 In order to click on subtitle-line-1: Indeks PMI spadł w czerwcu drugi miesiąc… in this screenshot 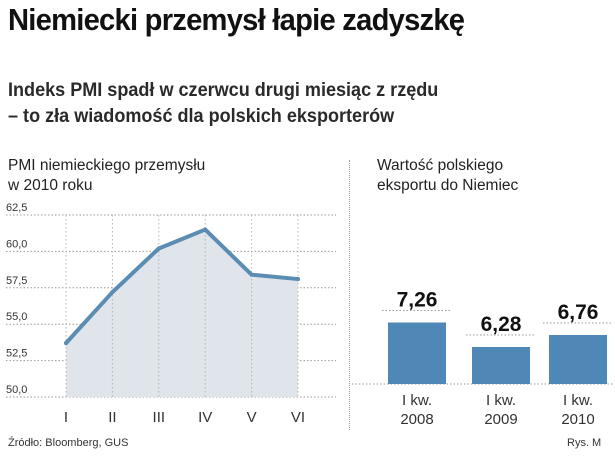, I will do `click(223, 90)`.